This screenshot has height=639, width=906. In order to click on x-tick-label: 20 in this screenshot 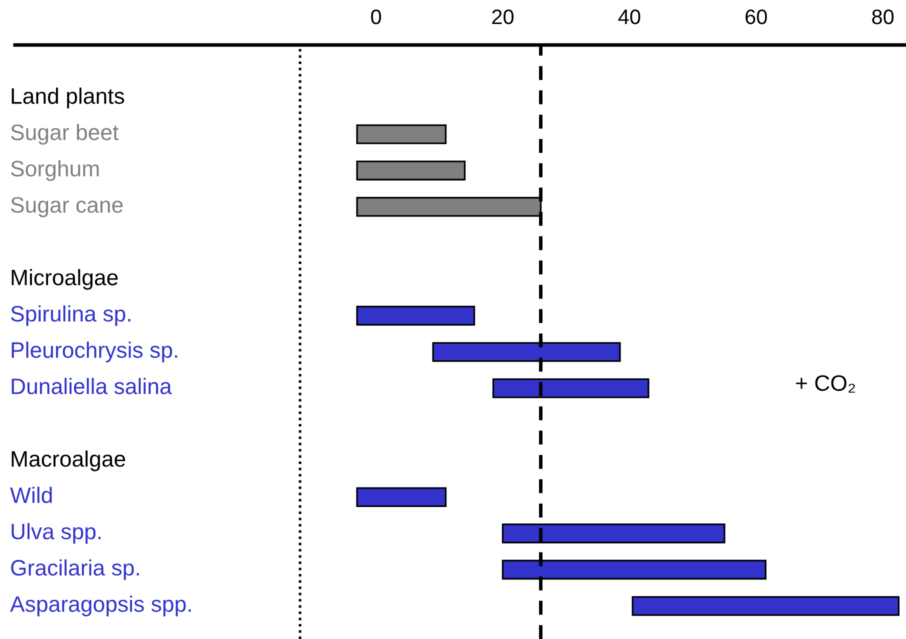, I will do `click(503, 16)`.